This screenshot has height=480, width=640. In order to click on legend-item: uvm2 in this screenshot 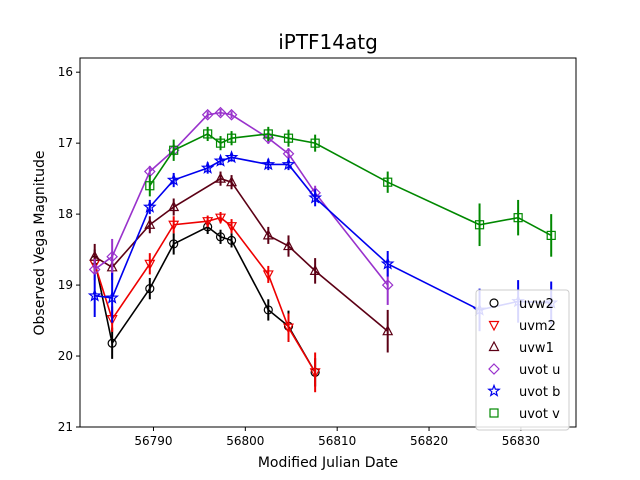, I will do `click(522, 326)`.